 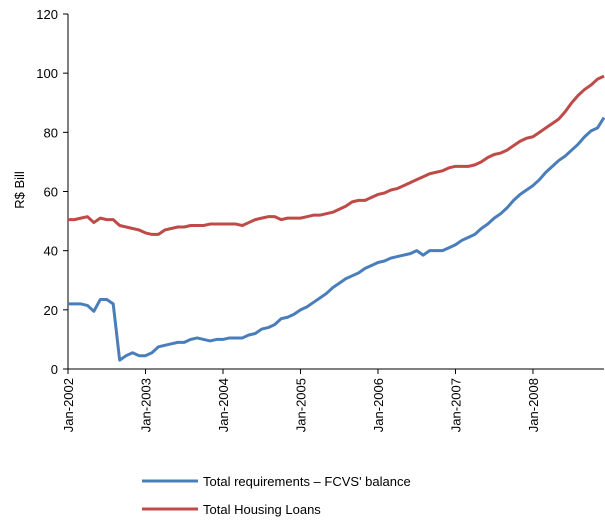 What do you see at coordinates (54, 369) in the screenshot?
I see `y-tick-label: 0` at bounding box center [54, 369].